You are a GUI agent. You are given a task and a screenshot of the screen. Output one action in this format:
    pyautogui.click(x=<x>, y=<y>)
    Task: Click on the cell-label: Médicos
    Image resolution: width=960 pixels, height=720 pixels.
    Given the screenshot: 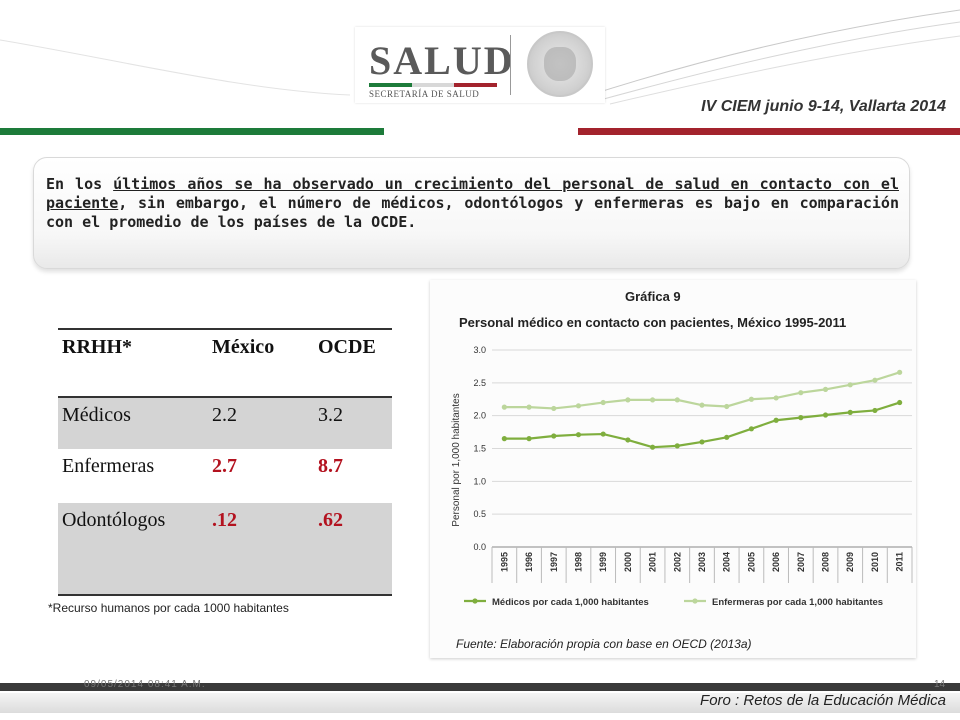 What is the action you would take?
    pyautogui.click(x=96, y=415)
    